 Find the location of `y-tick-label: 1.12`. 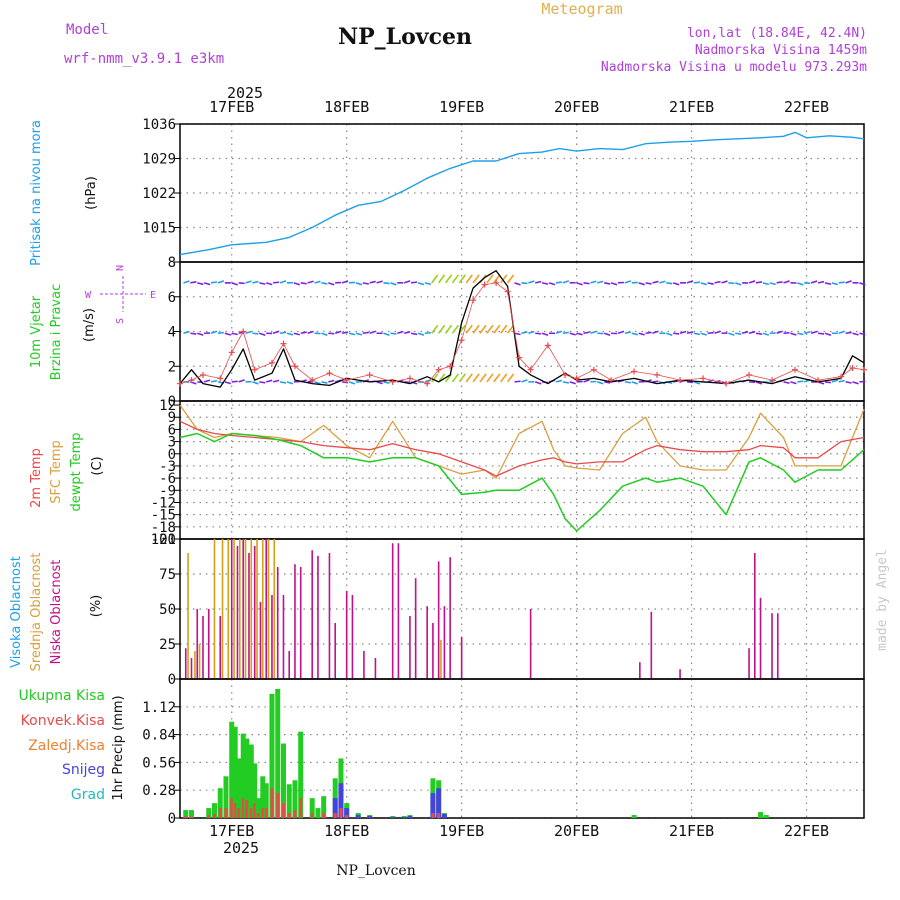

y-tick-label: 1.12 is located at coordinates (159, 708).